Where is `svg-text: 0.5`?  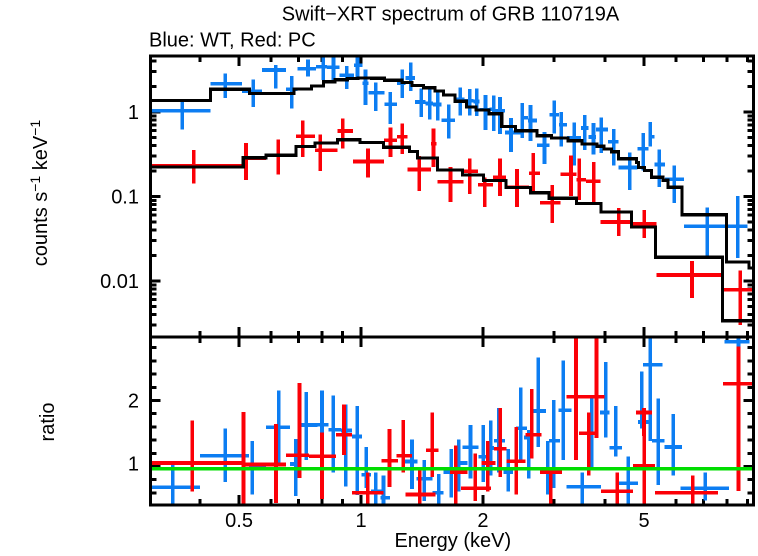
svg-text: 0.5 is located at coordinates (239, 521).